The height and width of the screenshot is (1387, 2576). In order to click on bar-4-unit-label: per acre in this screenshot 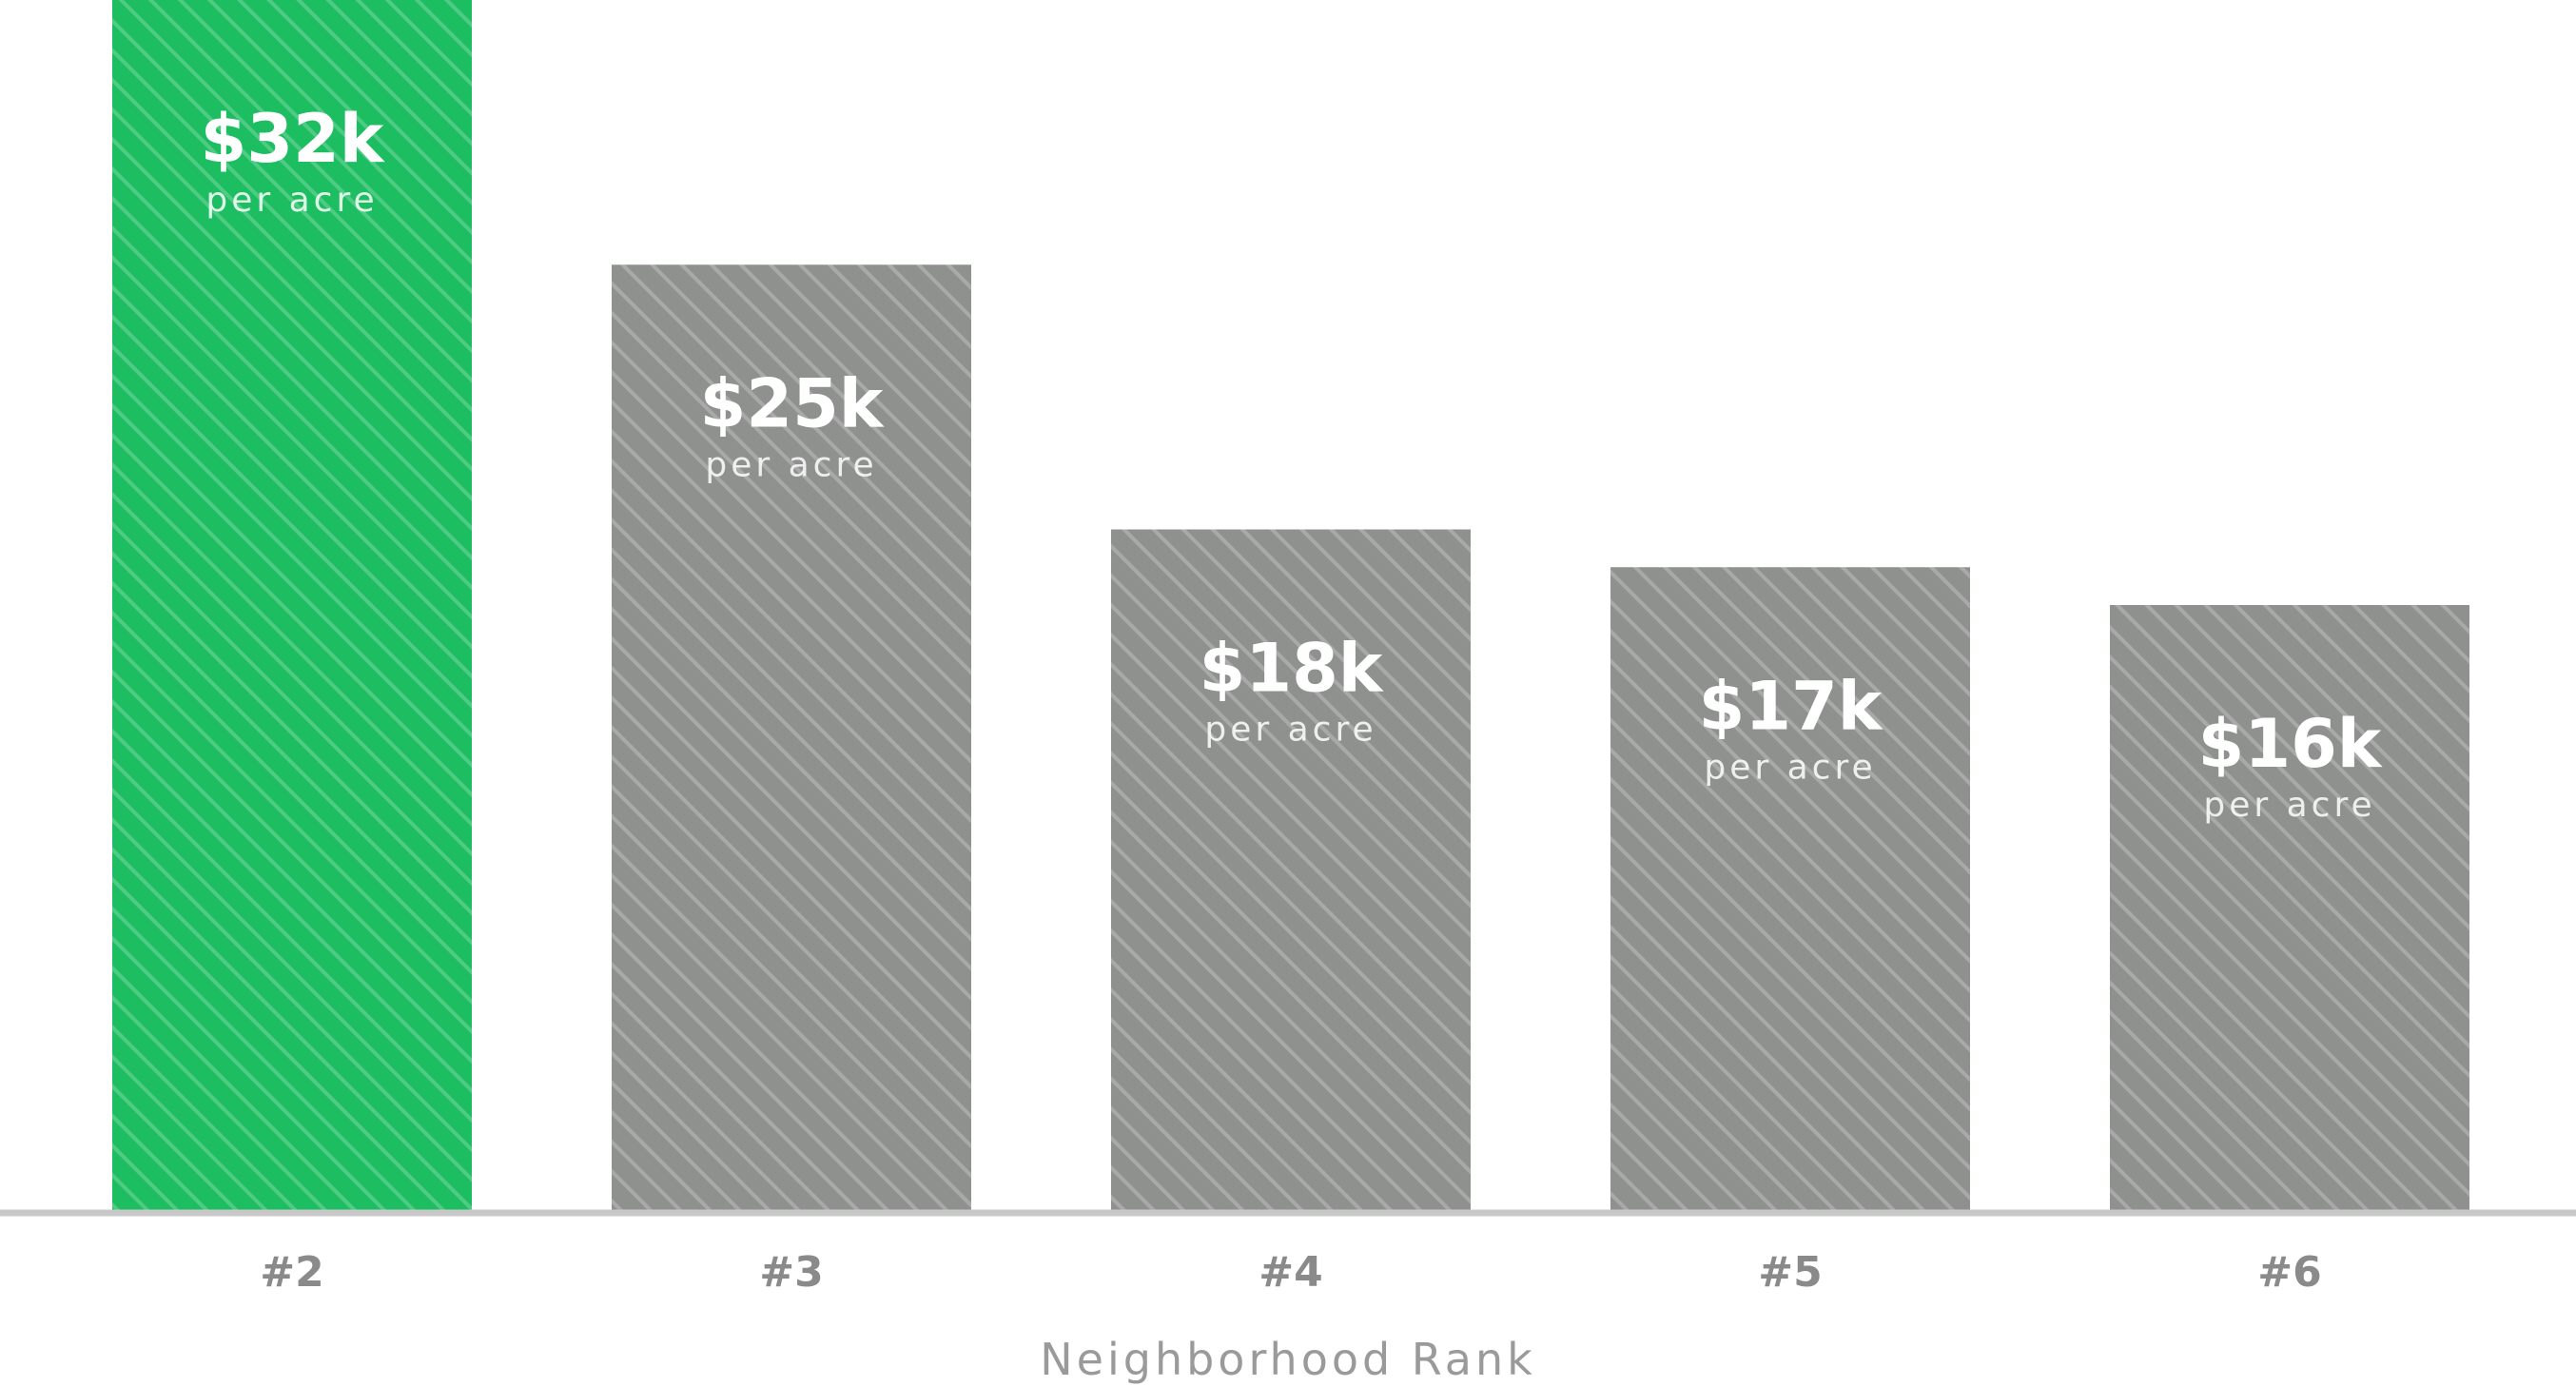, I will do `click(1290, 730)`.